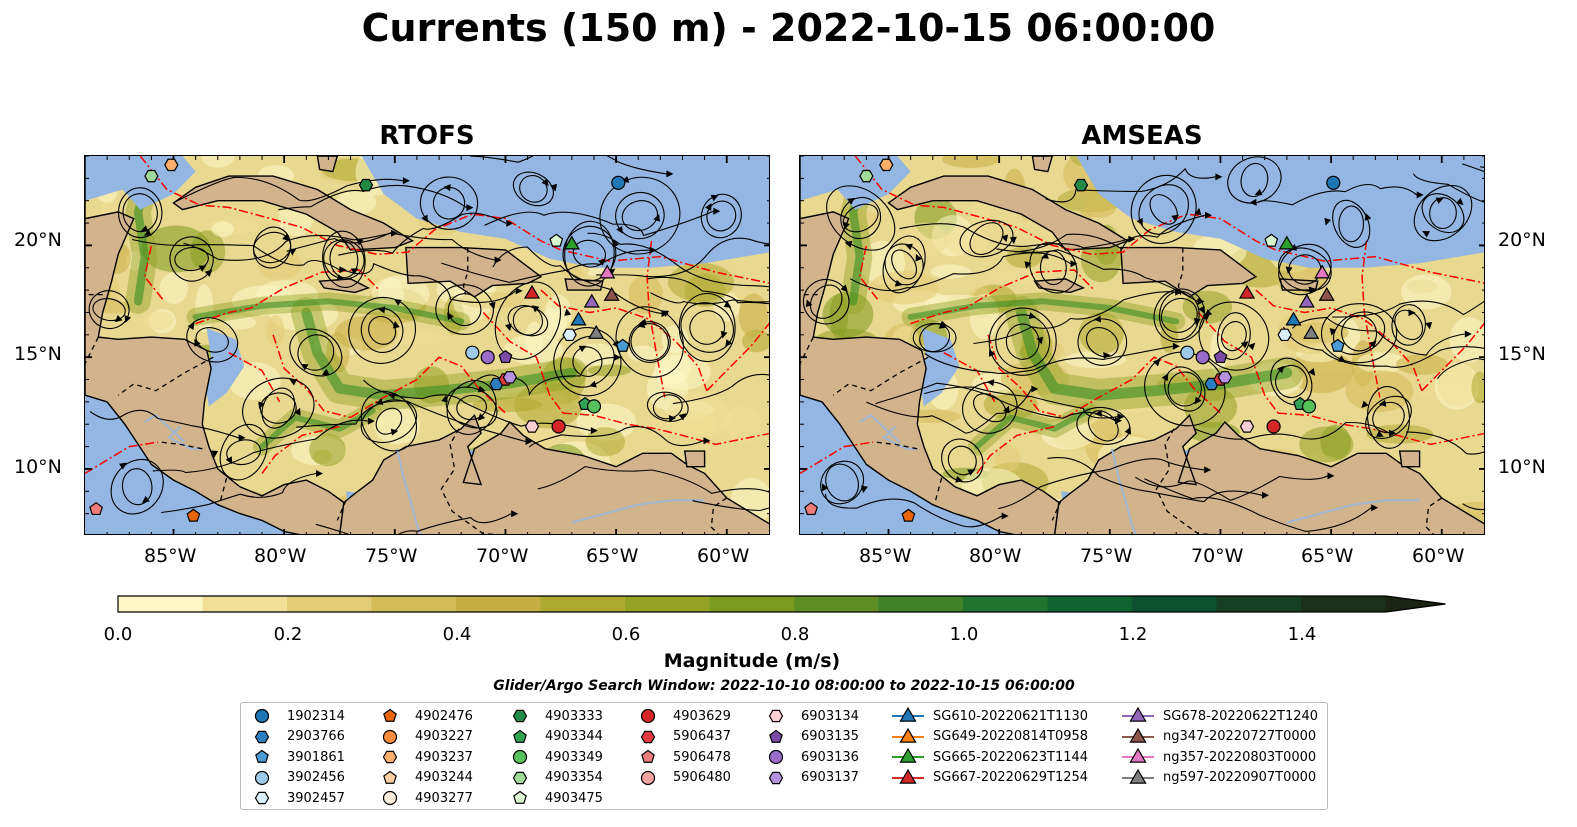  I want to click on legend-item-label: 3902457, so click(316, 798).